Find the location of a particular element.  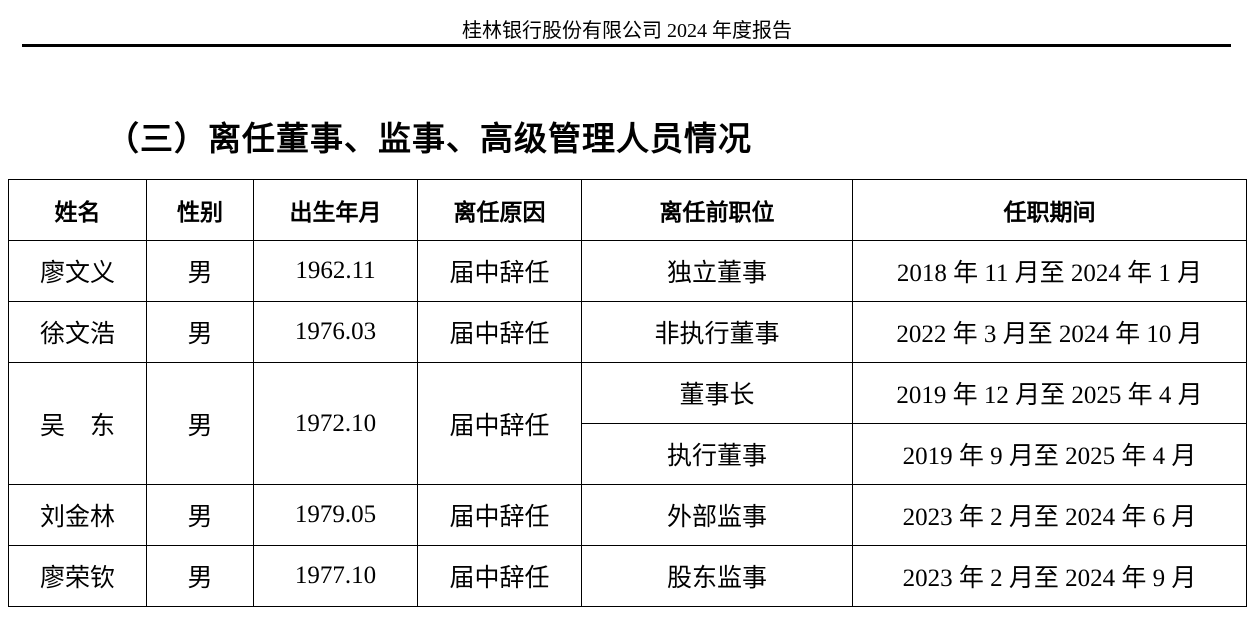

column-header: 出生年月 is located at coordinates (335, 210).